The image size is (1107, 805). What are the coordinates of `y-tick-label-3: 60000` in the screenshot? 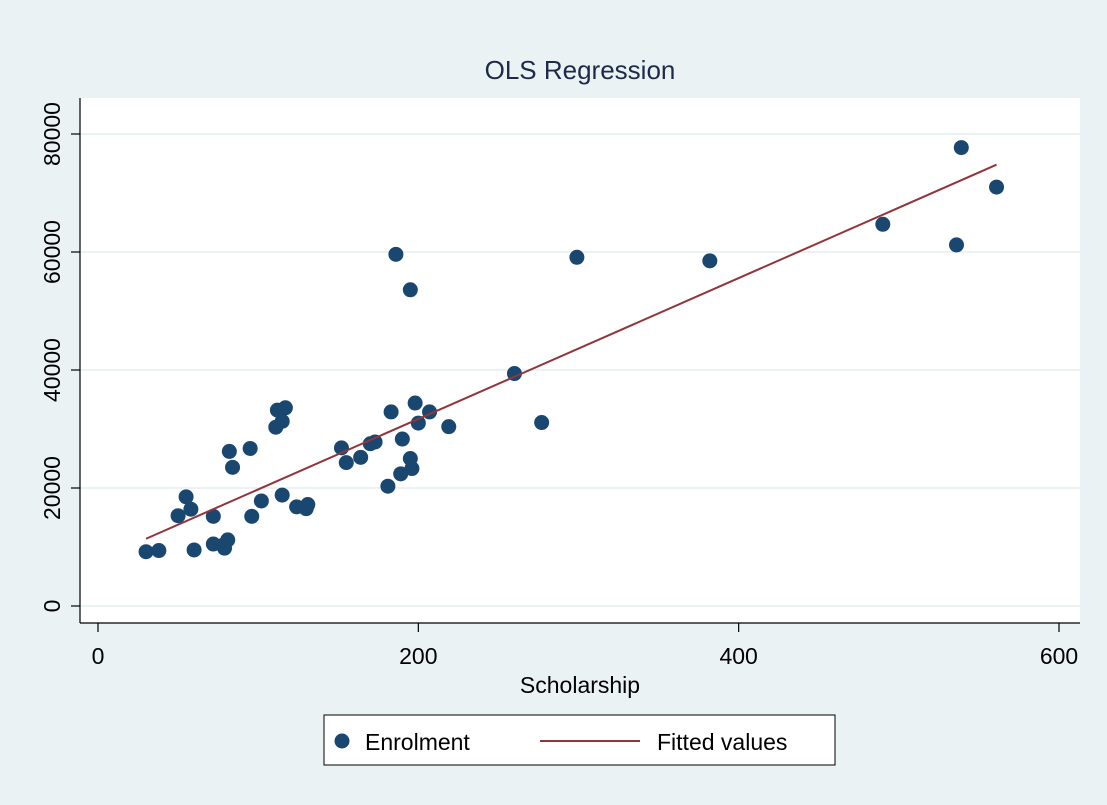 It's located at (52, 252).